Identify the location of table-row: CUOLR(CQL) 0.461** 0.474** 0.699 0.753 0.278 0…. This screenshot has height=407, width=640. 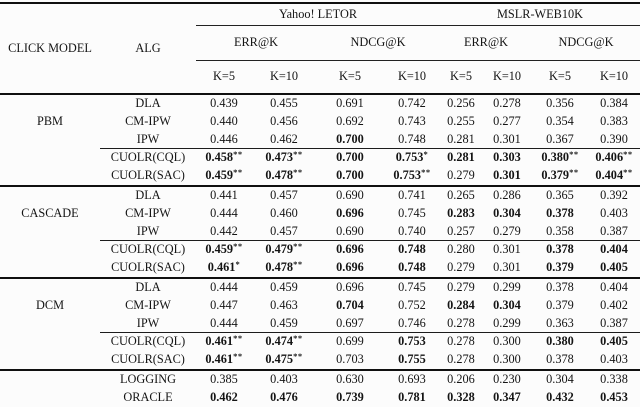
(320, 342).